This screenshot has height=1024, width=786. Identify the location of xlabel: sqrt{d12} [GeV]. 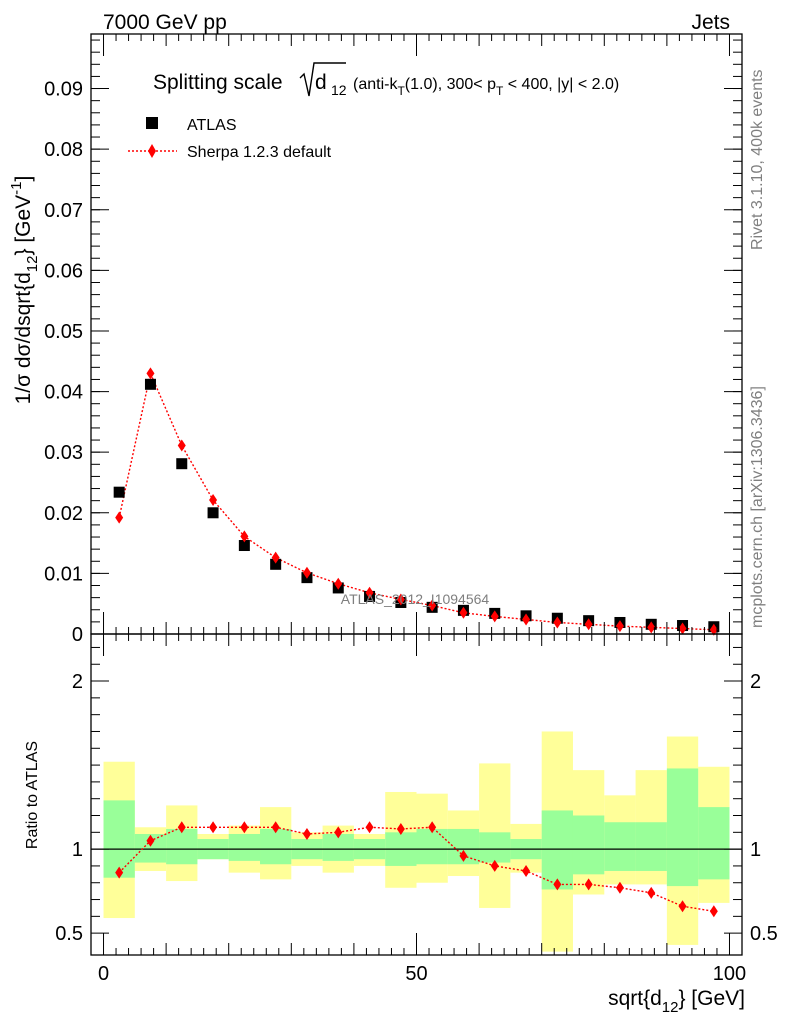
(676, 1001).